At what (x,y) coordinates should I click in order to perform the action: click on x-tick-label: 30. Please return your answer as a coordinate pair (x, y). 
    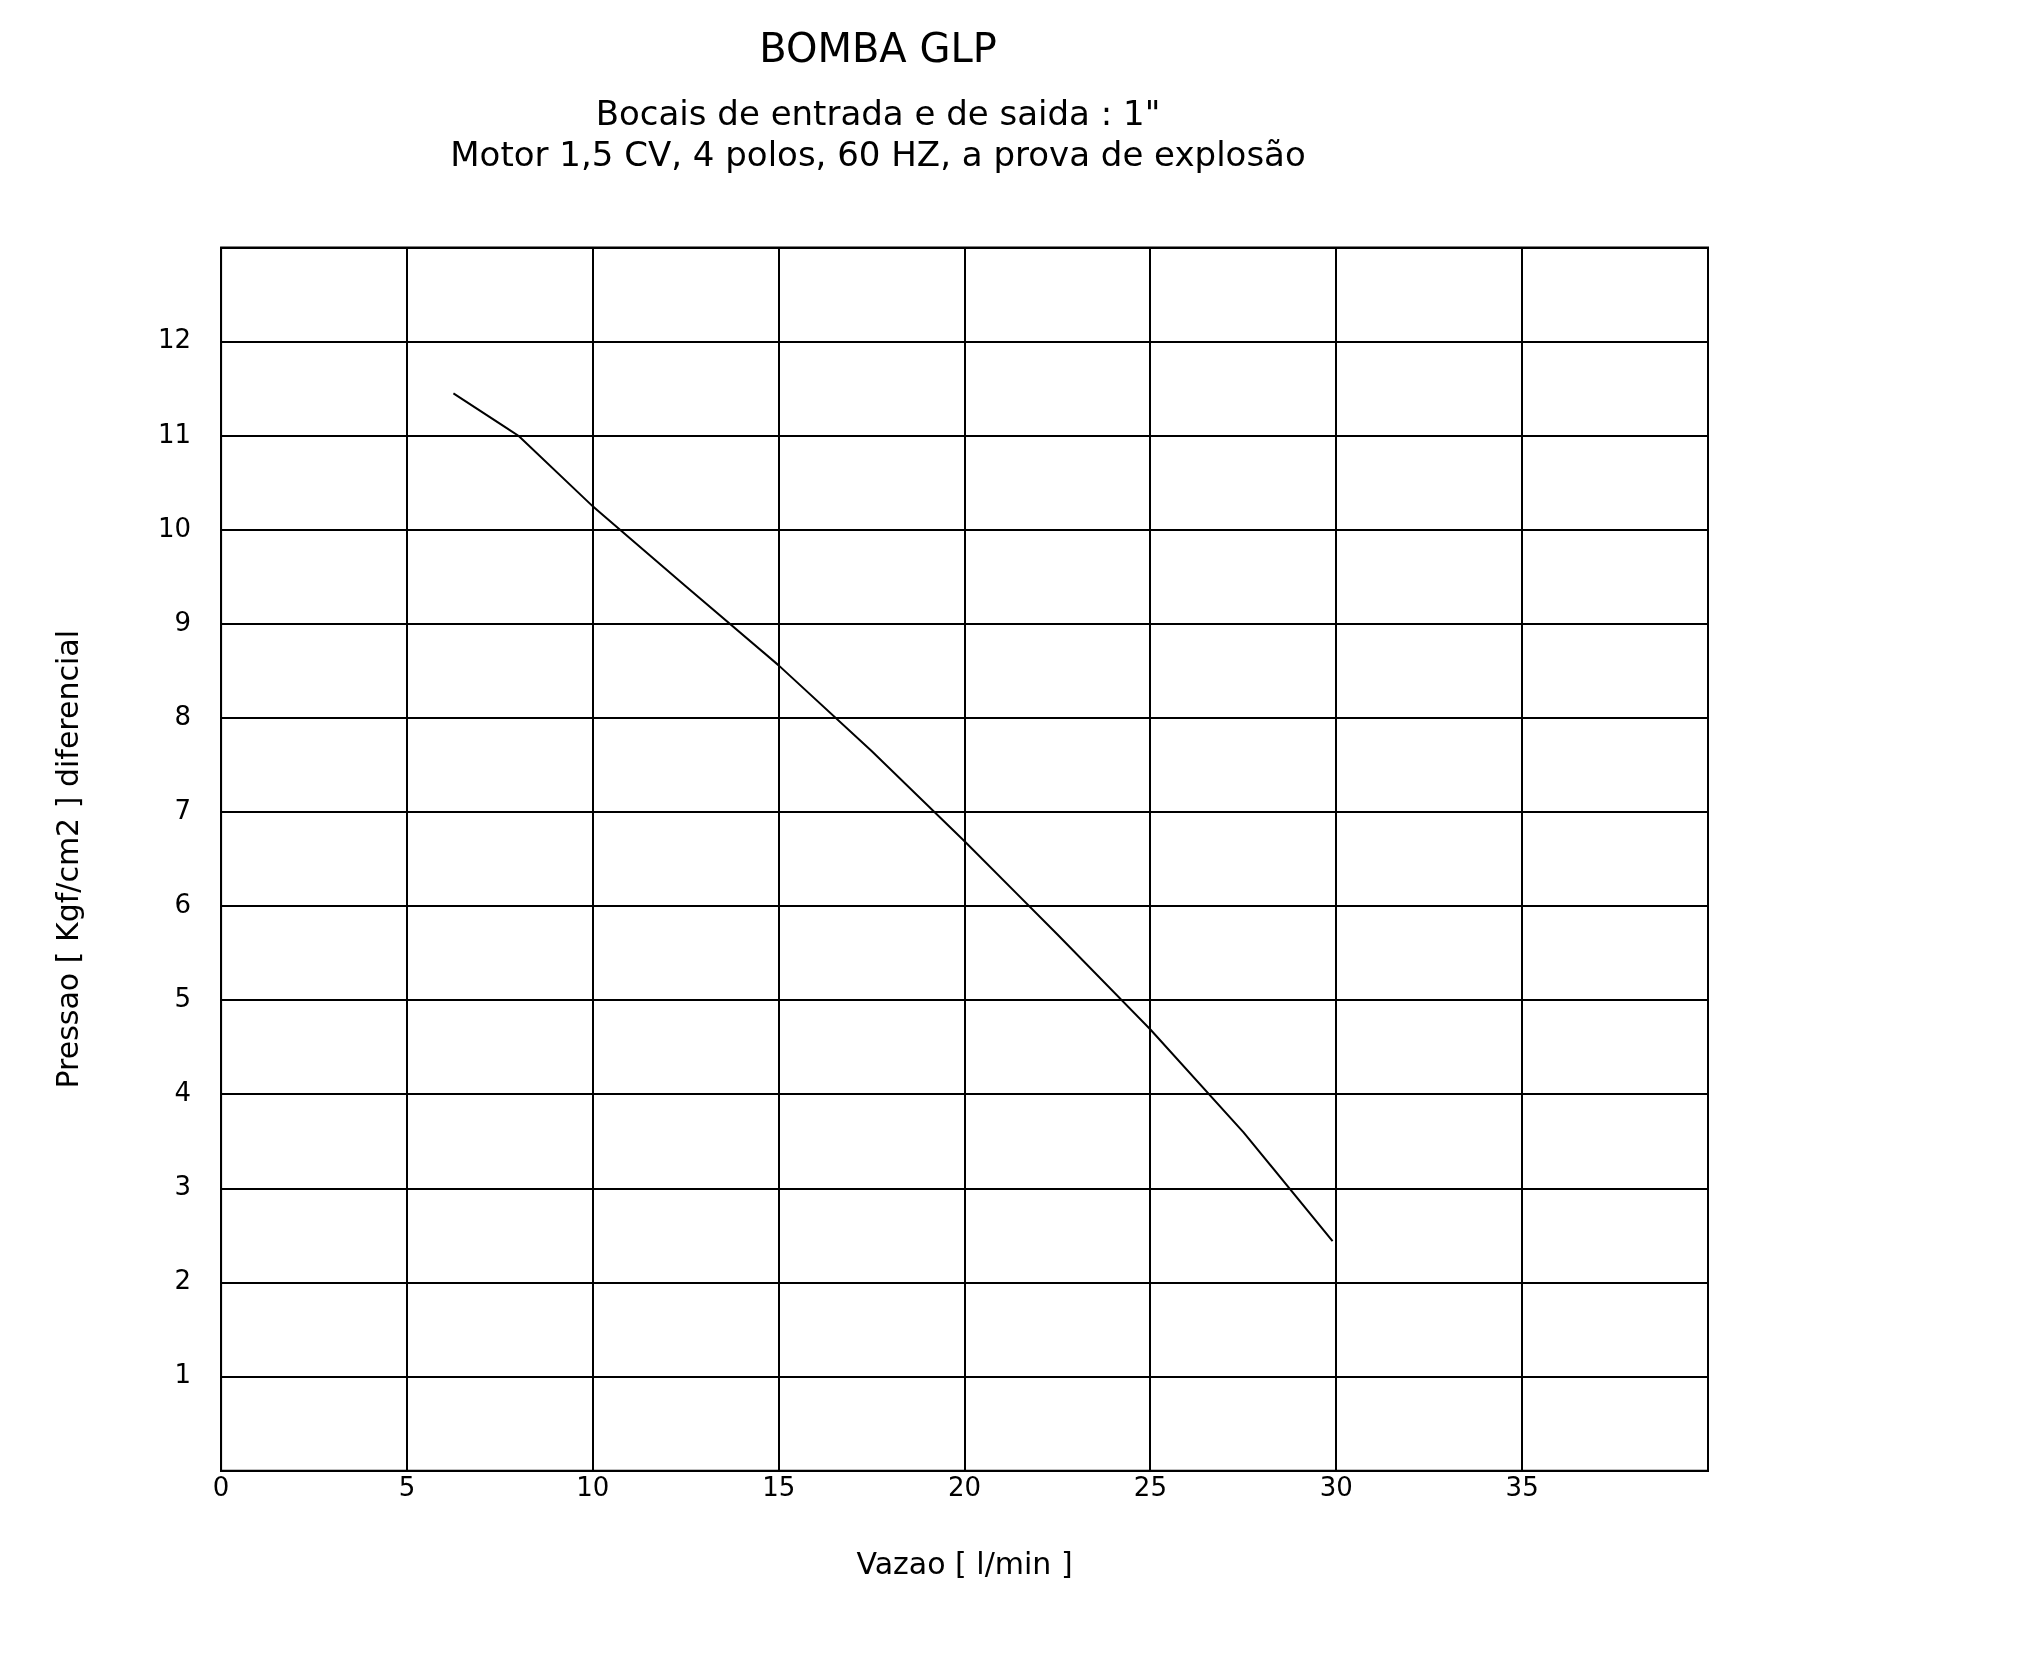
    Looking at the image, I should click on (1336, 1487).